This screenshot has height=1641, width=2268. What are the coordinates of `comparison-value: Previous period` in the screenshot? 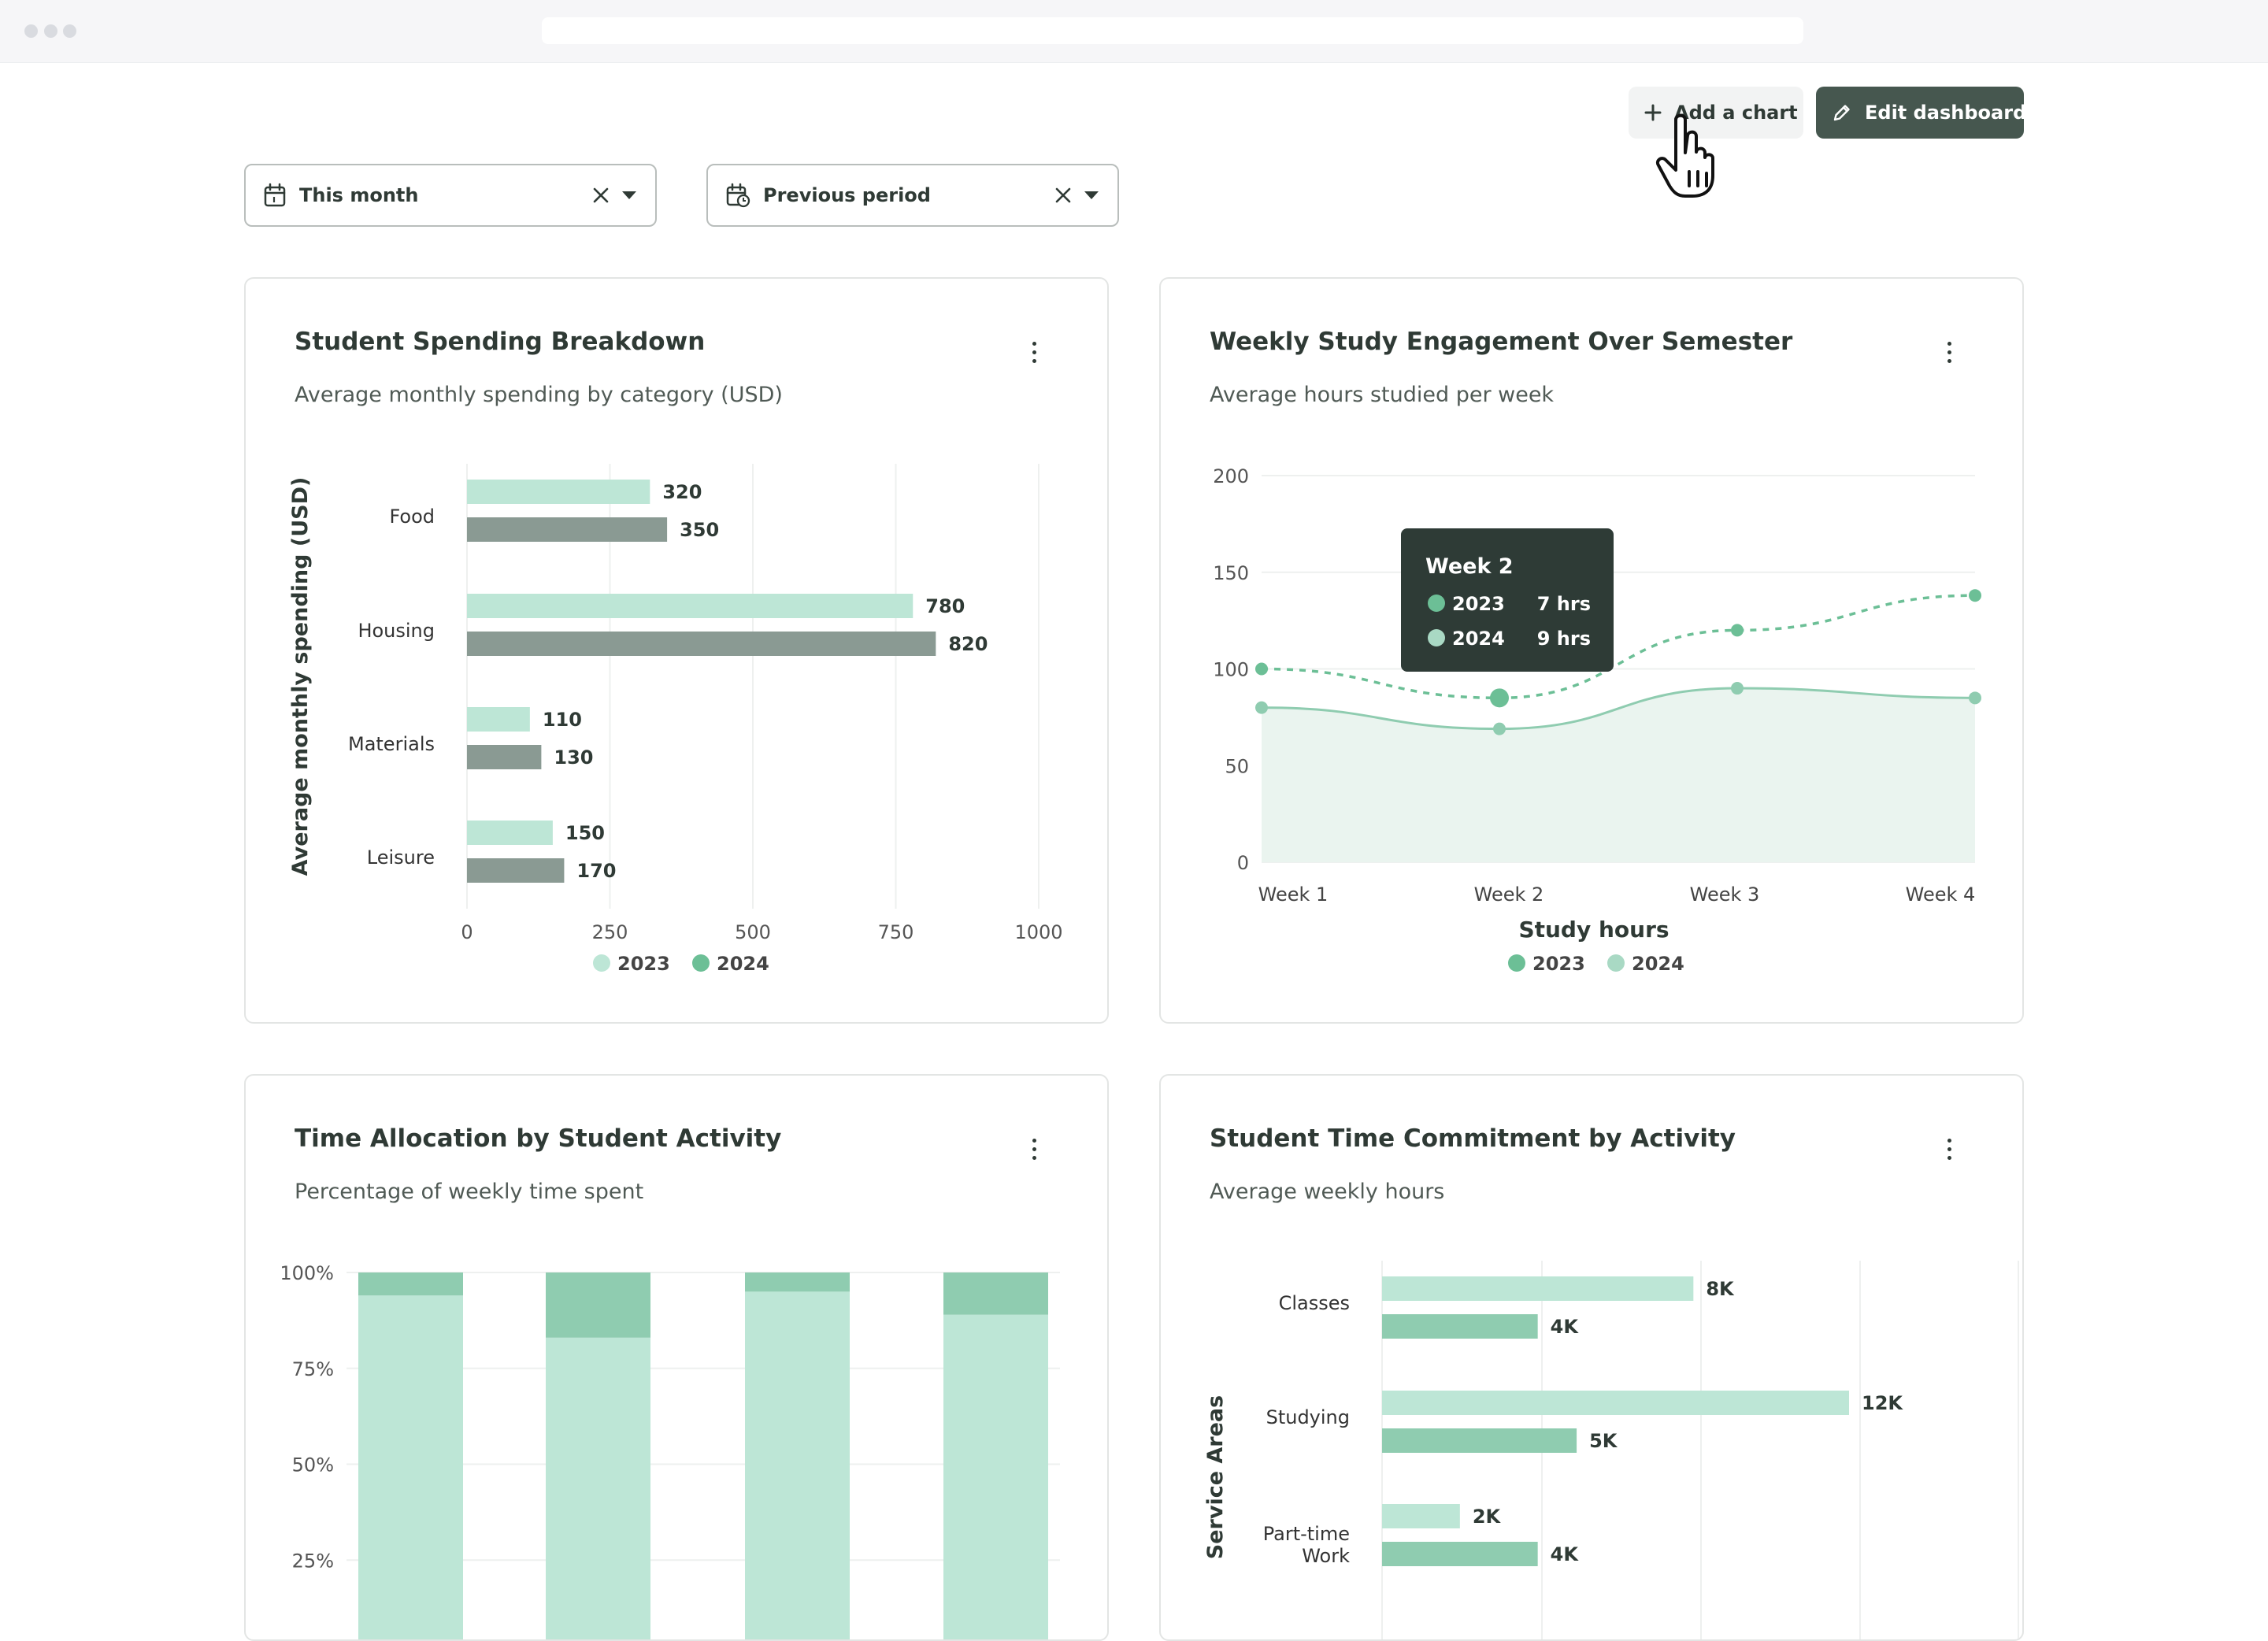 It's located at (847, 195).